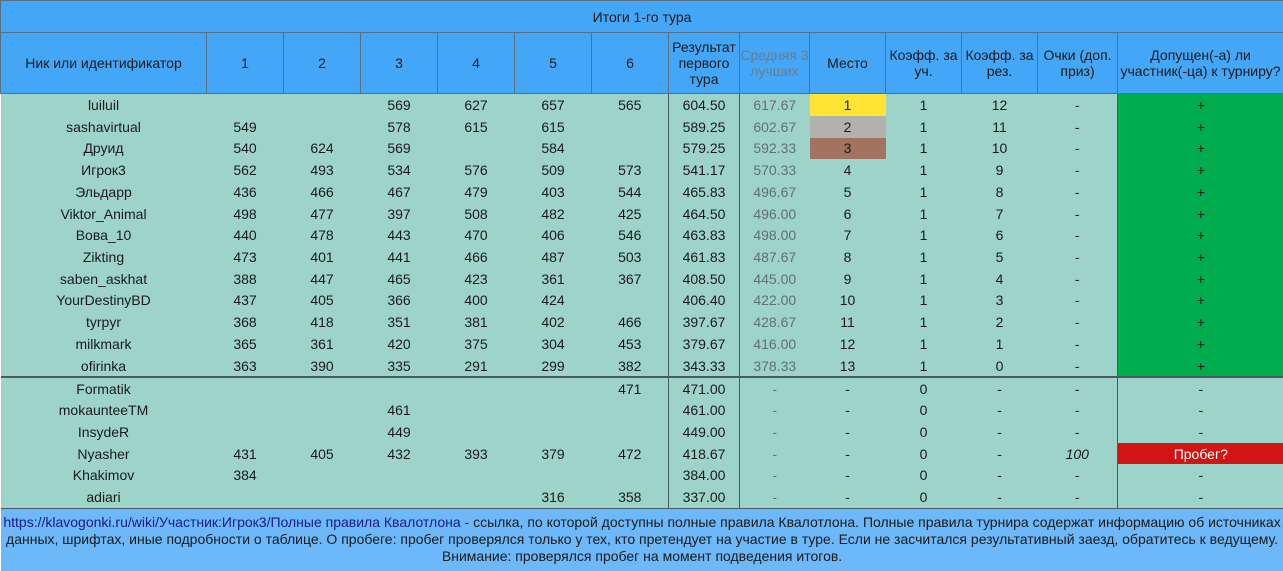 The width and height of the screenshot is (1283, 571). What do you see at coordinates (999, 278) in the screenshot?
I see `coef-result-cell: 4` at bounding box center [999, 278].